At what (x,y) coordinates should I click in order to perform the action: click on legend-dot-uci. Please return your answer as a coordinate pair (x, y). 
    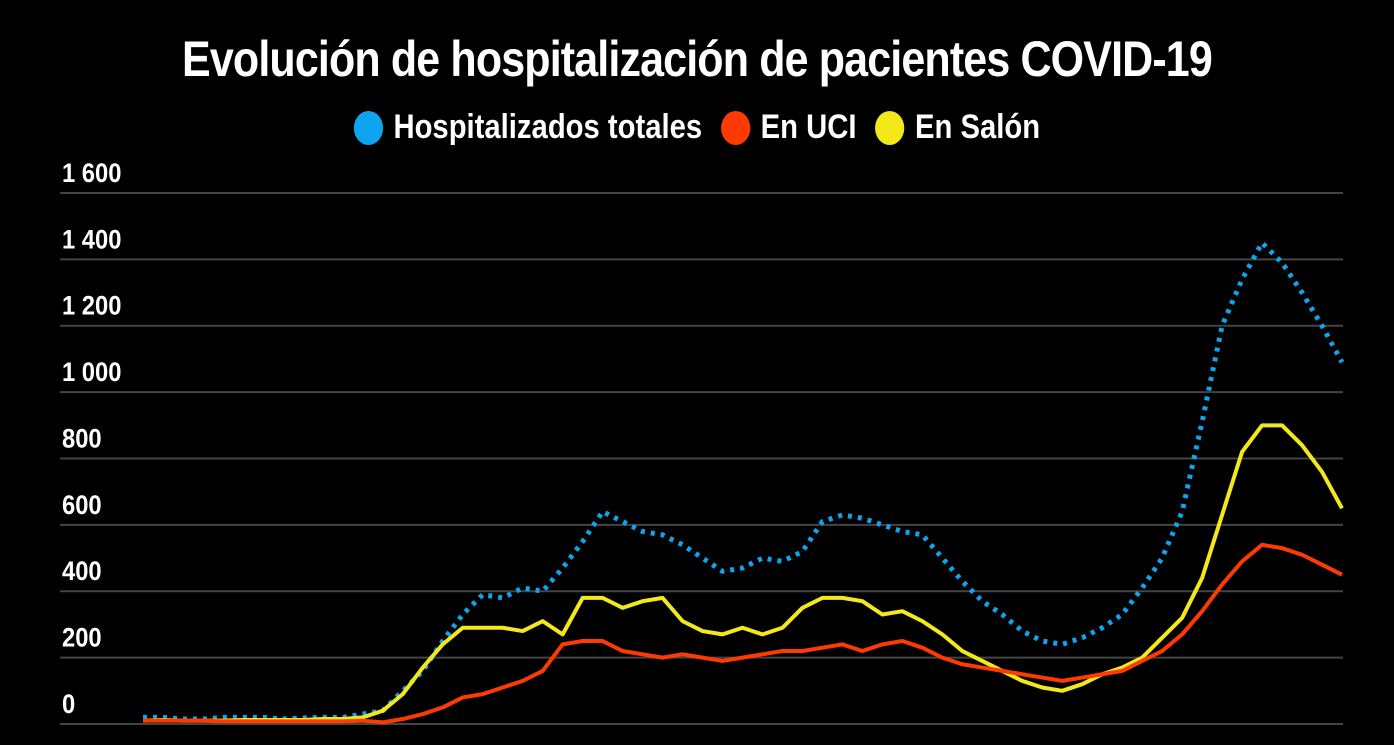
    Looking at the image, I should click on (736, 127).